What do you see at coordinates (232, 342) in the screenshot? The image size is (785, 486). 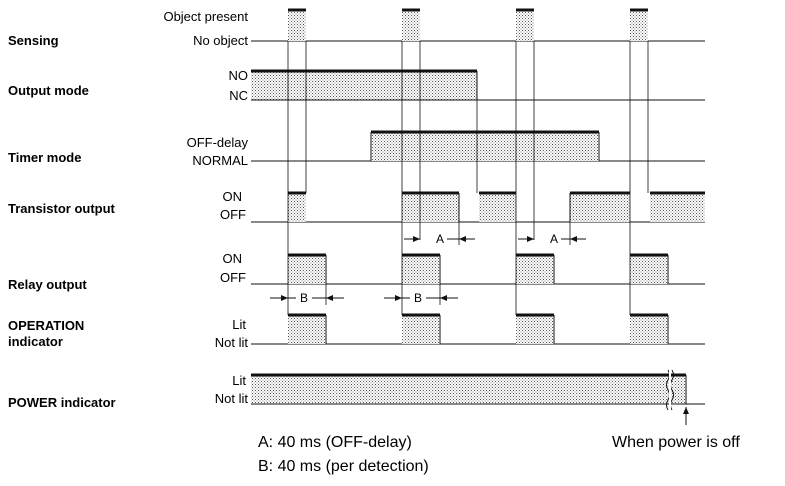 I see `operation-low-label: Not lit` at bounding box center [232, 342].